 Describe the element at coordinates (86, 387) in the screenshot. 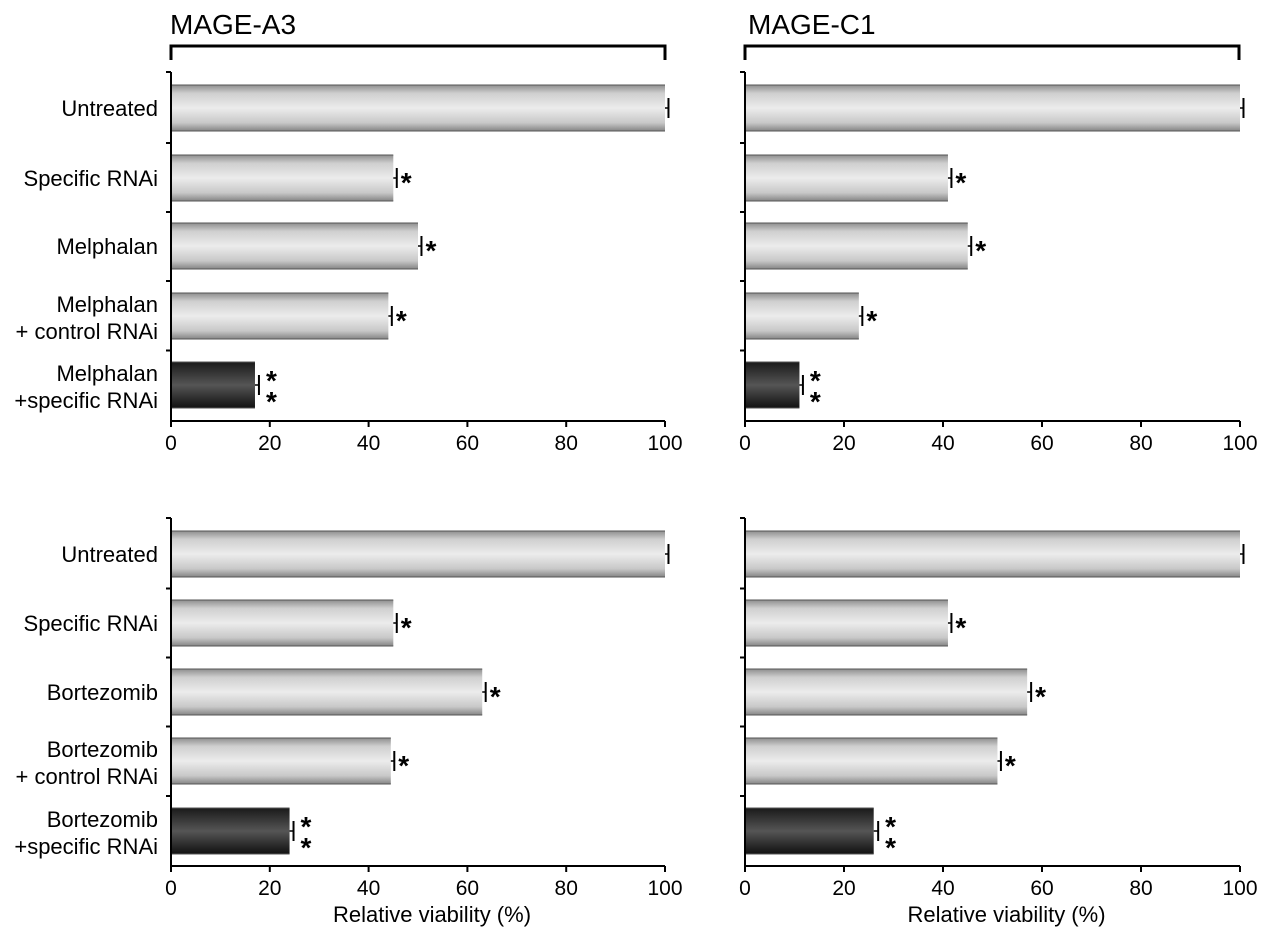

I see `category-label: Melphalan +specific RNAi` at that location.